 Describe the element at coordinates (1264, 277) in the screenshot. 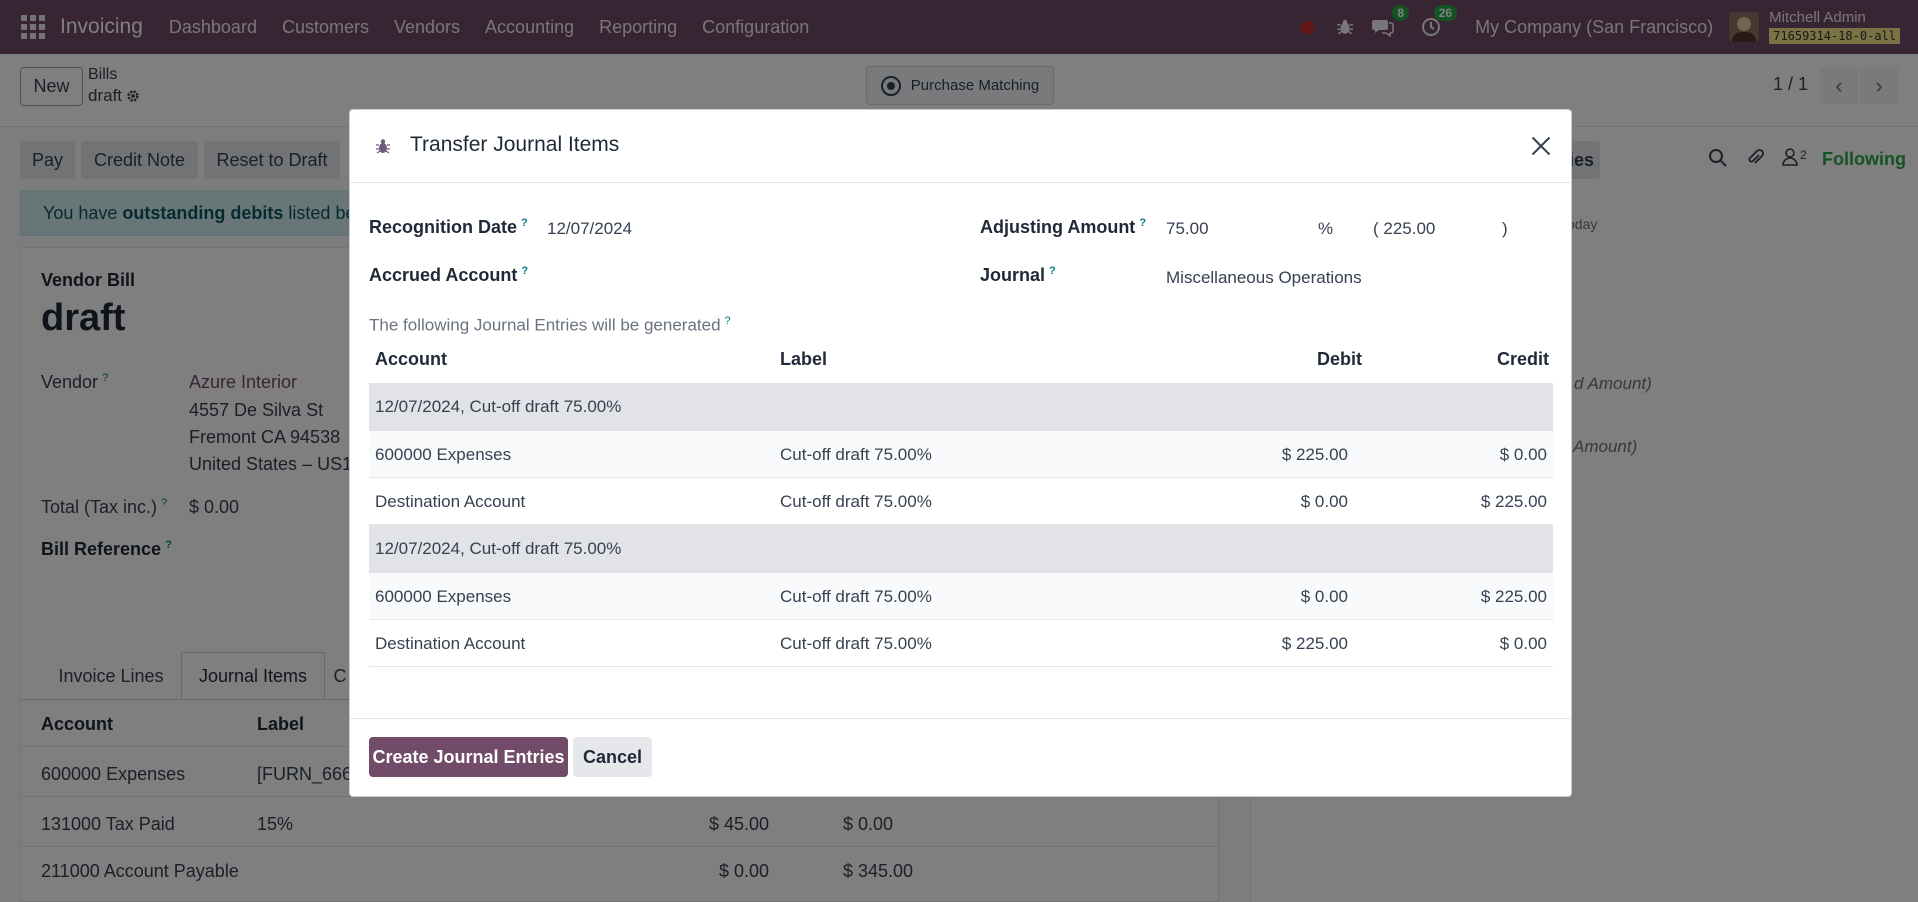

I see `journal-select: Miscellaneous Operations` at that location.